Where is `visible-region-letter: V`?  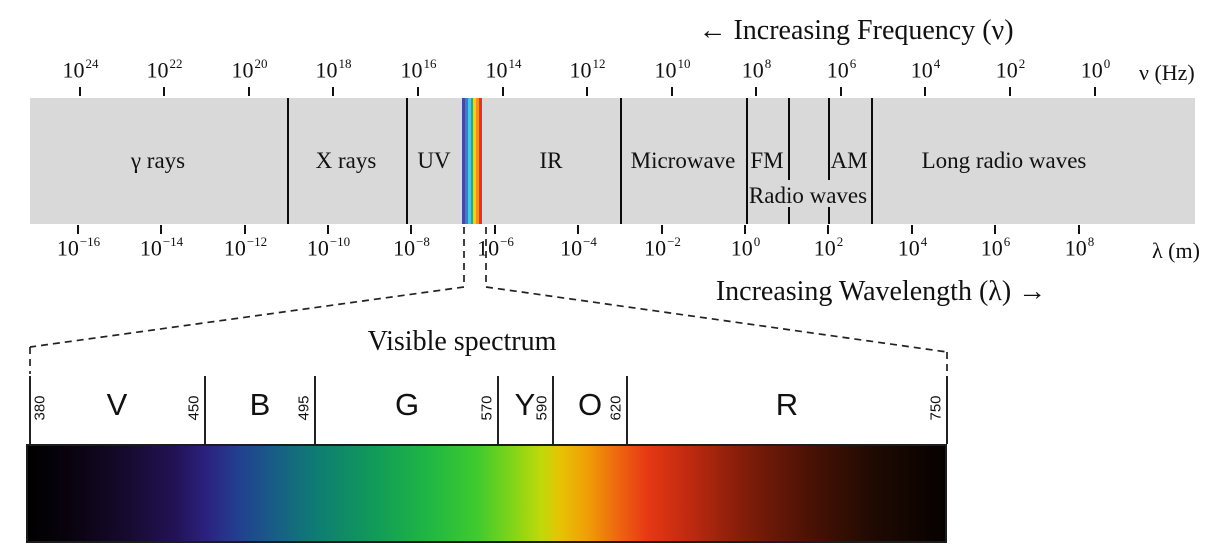
visible-region-letter: V is located at coordinates (117, 404).